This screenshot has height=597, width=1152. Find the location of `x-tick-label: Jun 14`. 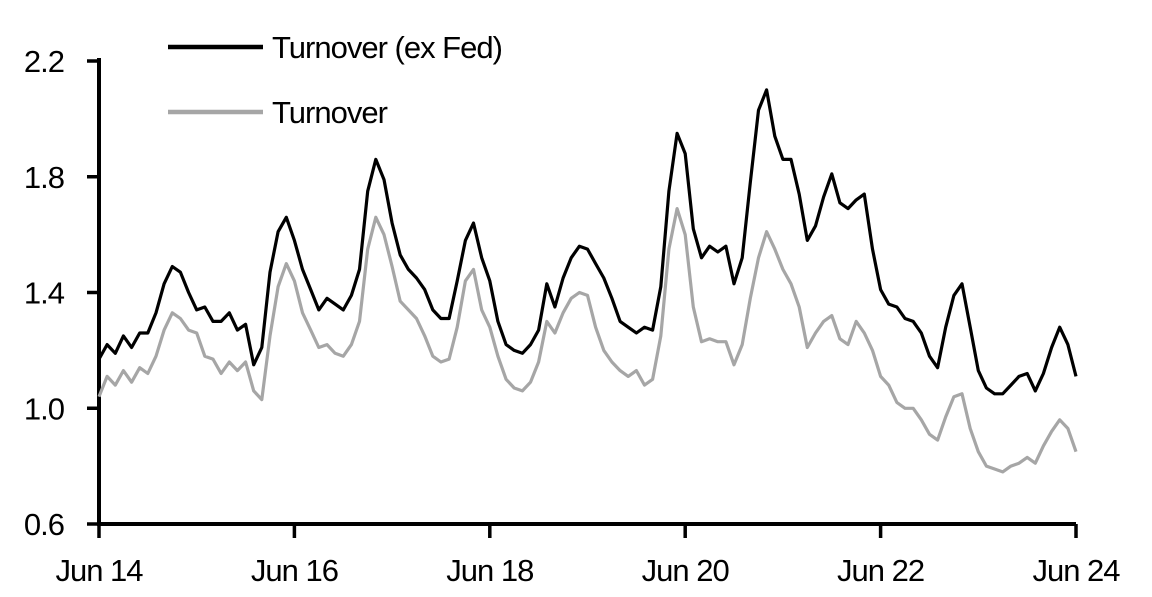

x-tick-label: Jun 14 is located at coordinates (99, 570).